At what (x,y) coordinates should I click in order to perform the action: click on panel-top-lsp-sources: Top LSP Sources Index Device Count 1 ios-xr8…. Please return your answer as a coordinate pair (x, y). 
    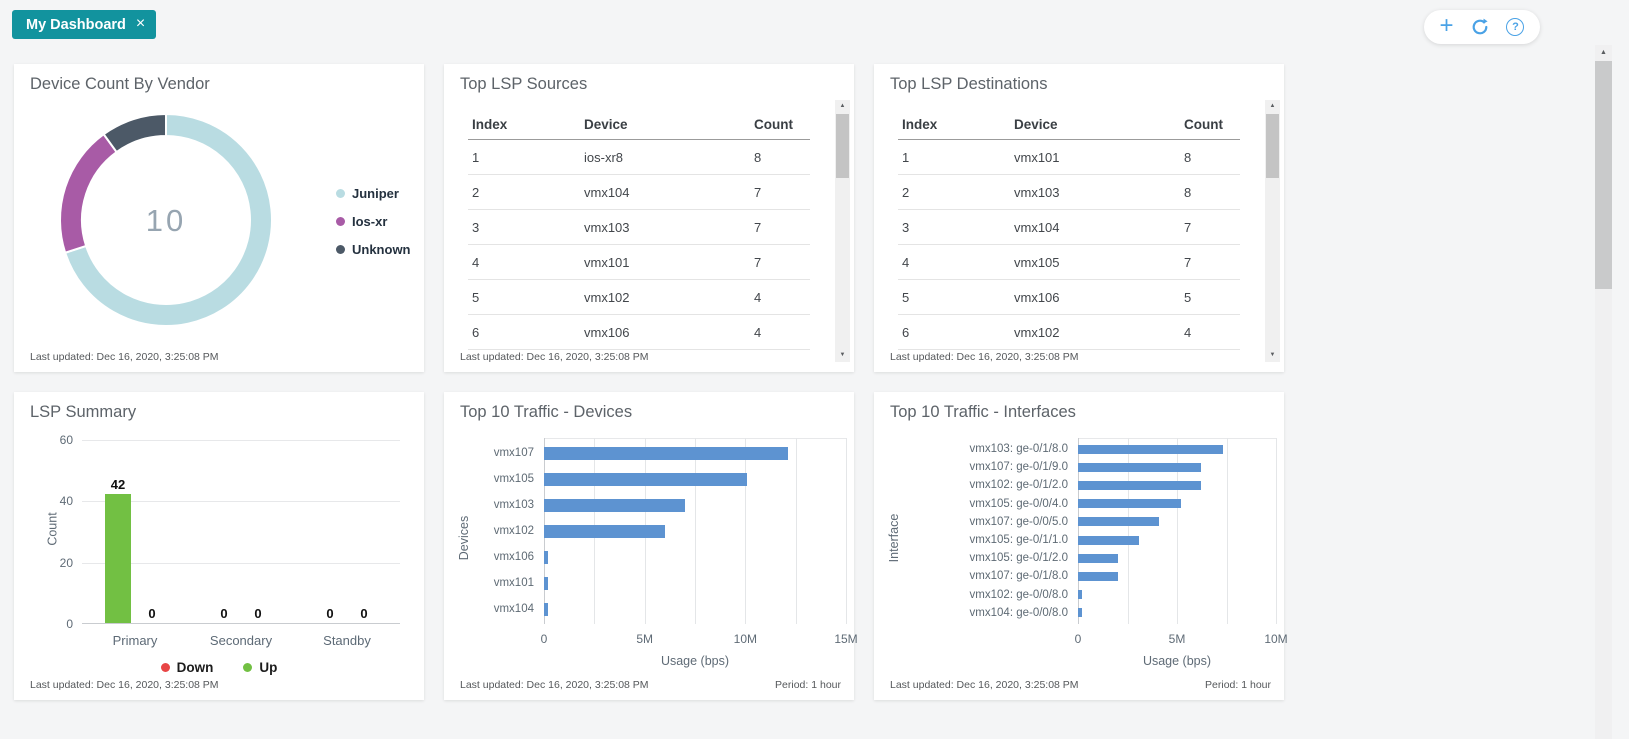
    Looking at the image, I should click on (649, 218).